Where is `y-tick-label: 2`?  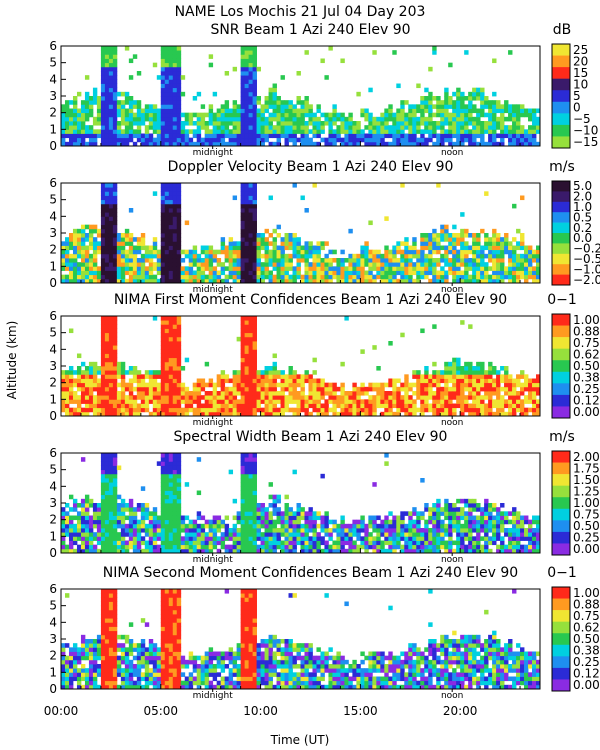 y-tick-label: 2 is located at coordinates (53, 250).